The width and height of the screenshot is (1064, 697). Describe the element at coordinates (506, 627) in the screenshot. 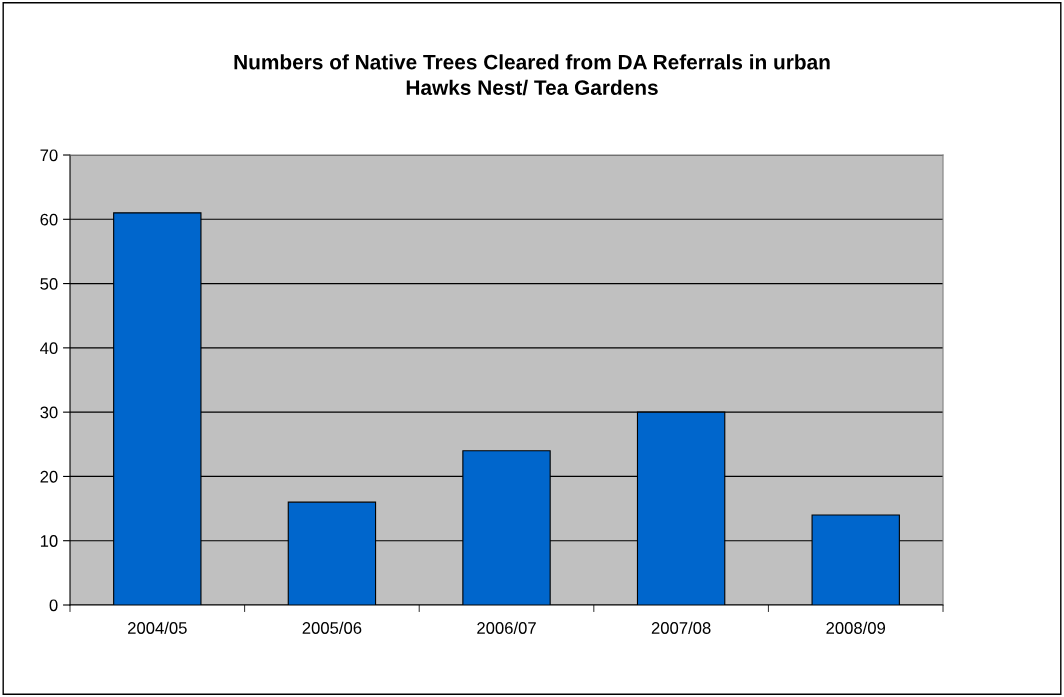

I see `x-tick-label: 2006/07` at that location.